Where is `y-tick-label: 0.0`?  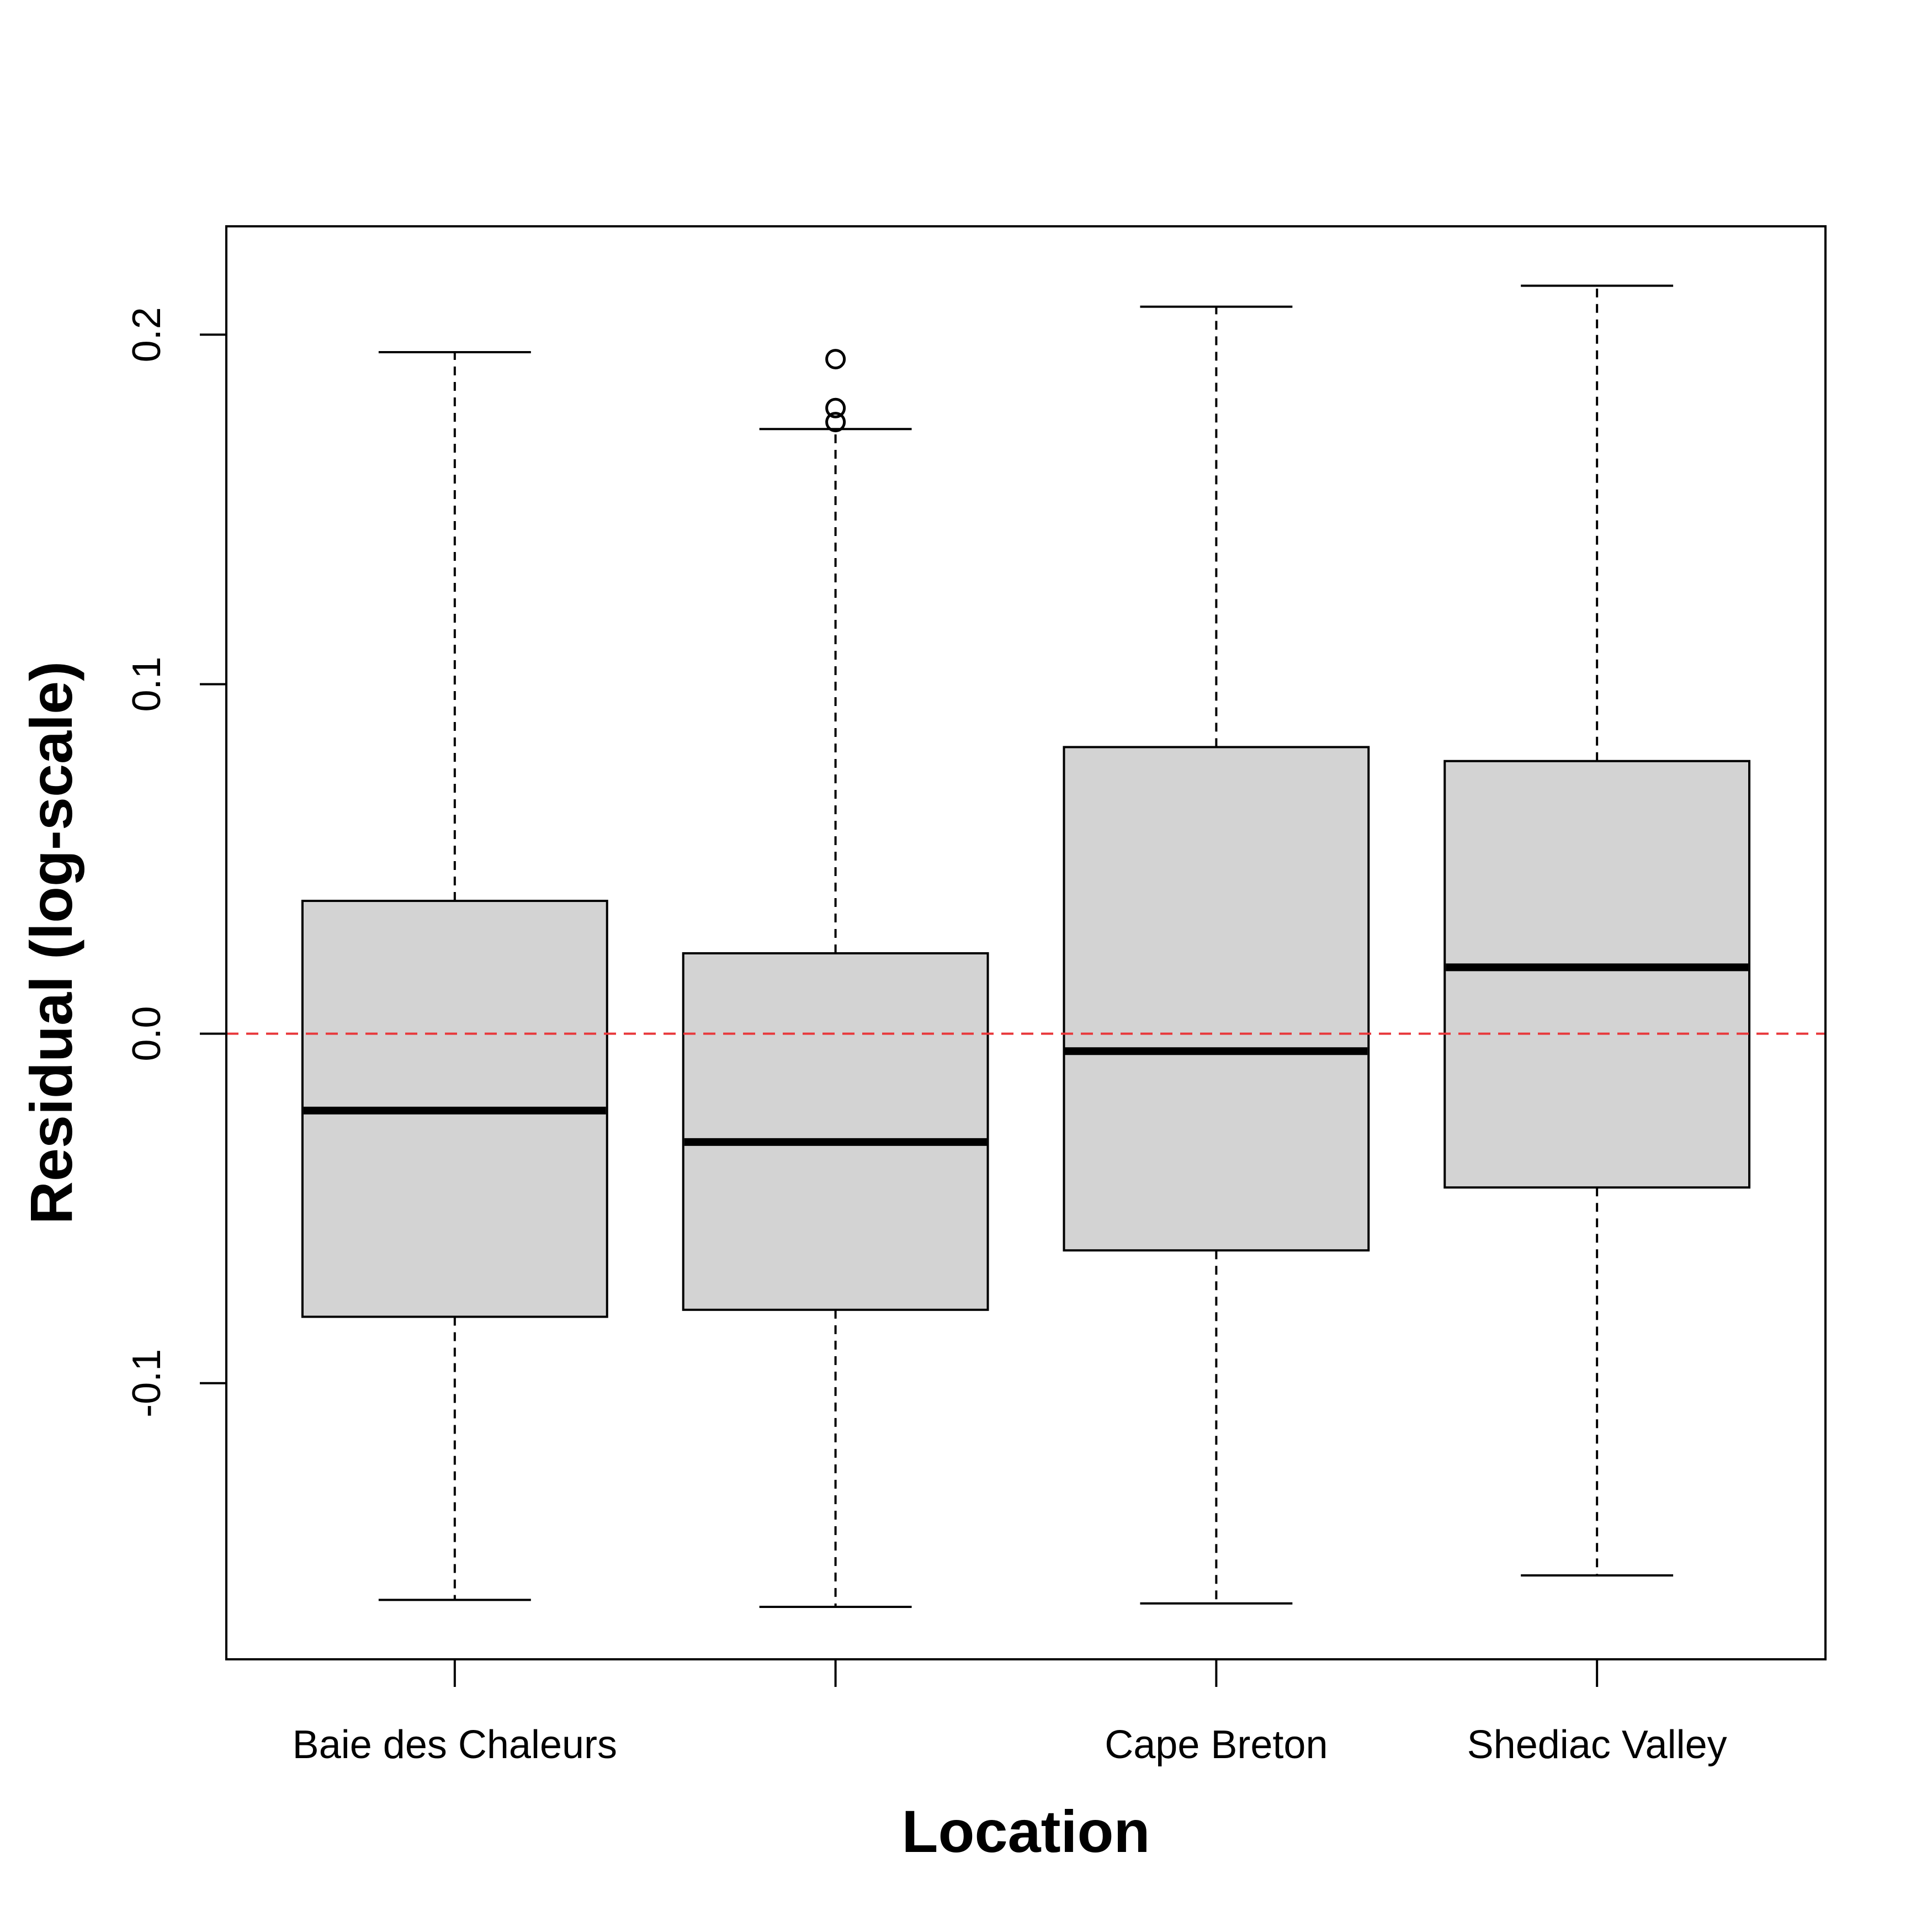
y-tick-label: 0.0 is located at coordinates (147, 1034).